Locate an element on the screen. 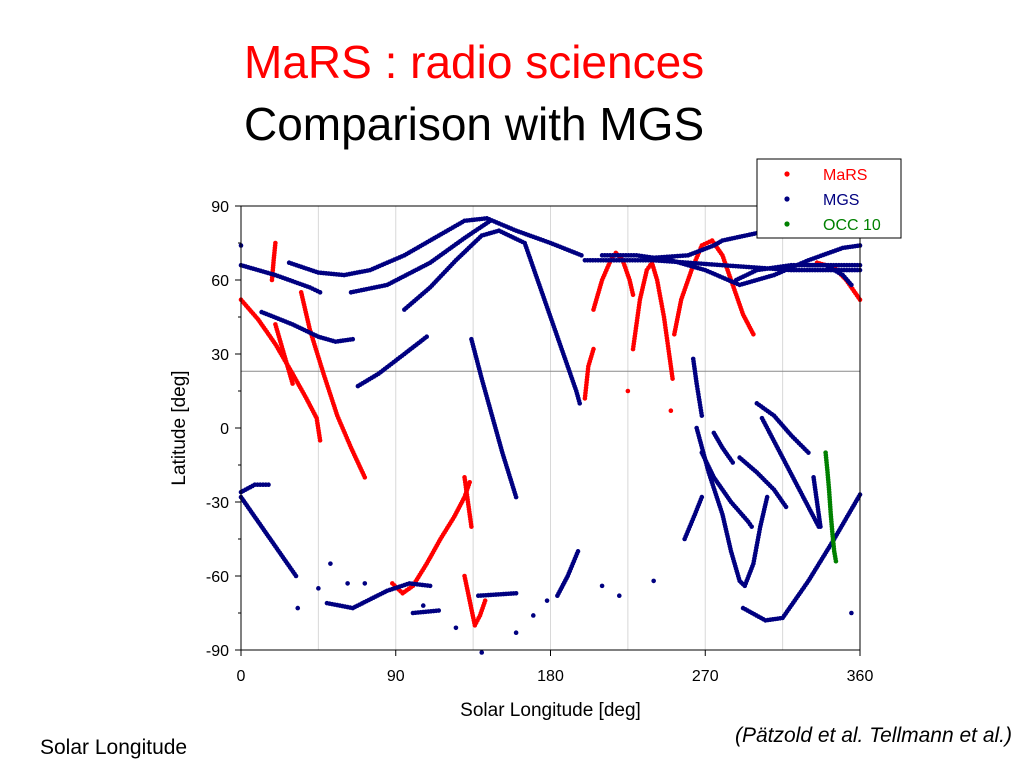 This screenshot has height=768, width=1024. legend-label: MGS is located at coordinates (841, 200).